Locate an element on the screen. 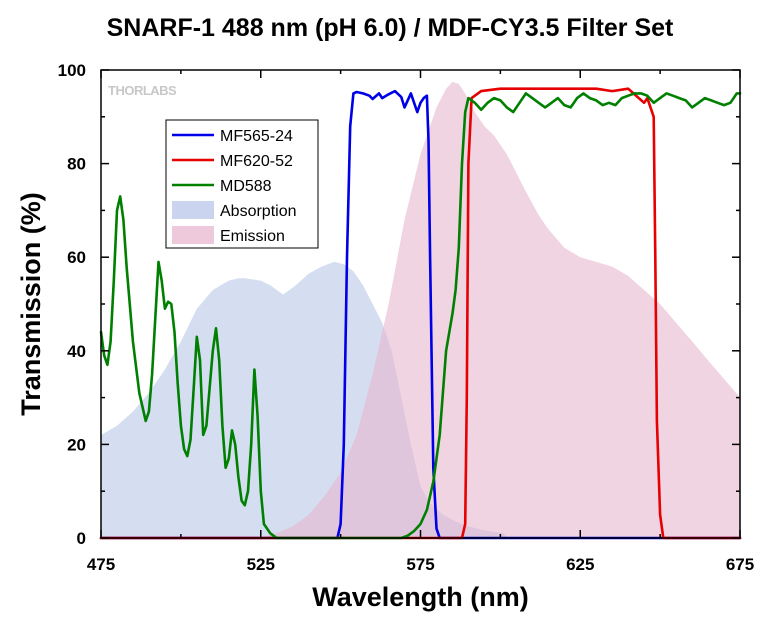 This screenshot has height=630, width=780. legend-label-absorption: Absorption is located at coordinates (258, 211).